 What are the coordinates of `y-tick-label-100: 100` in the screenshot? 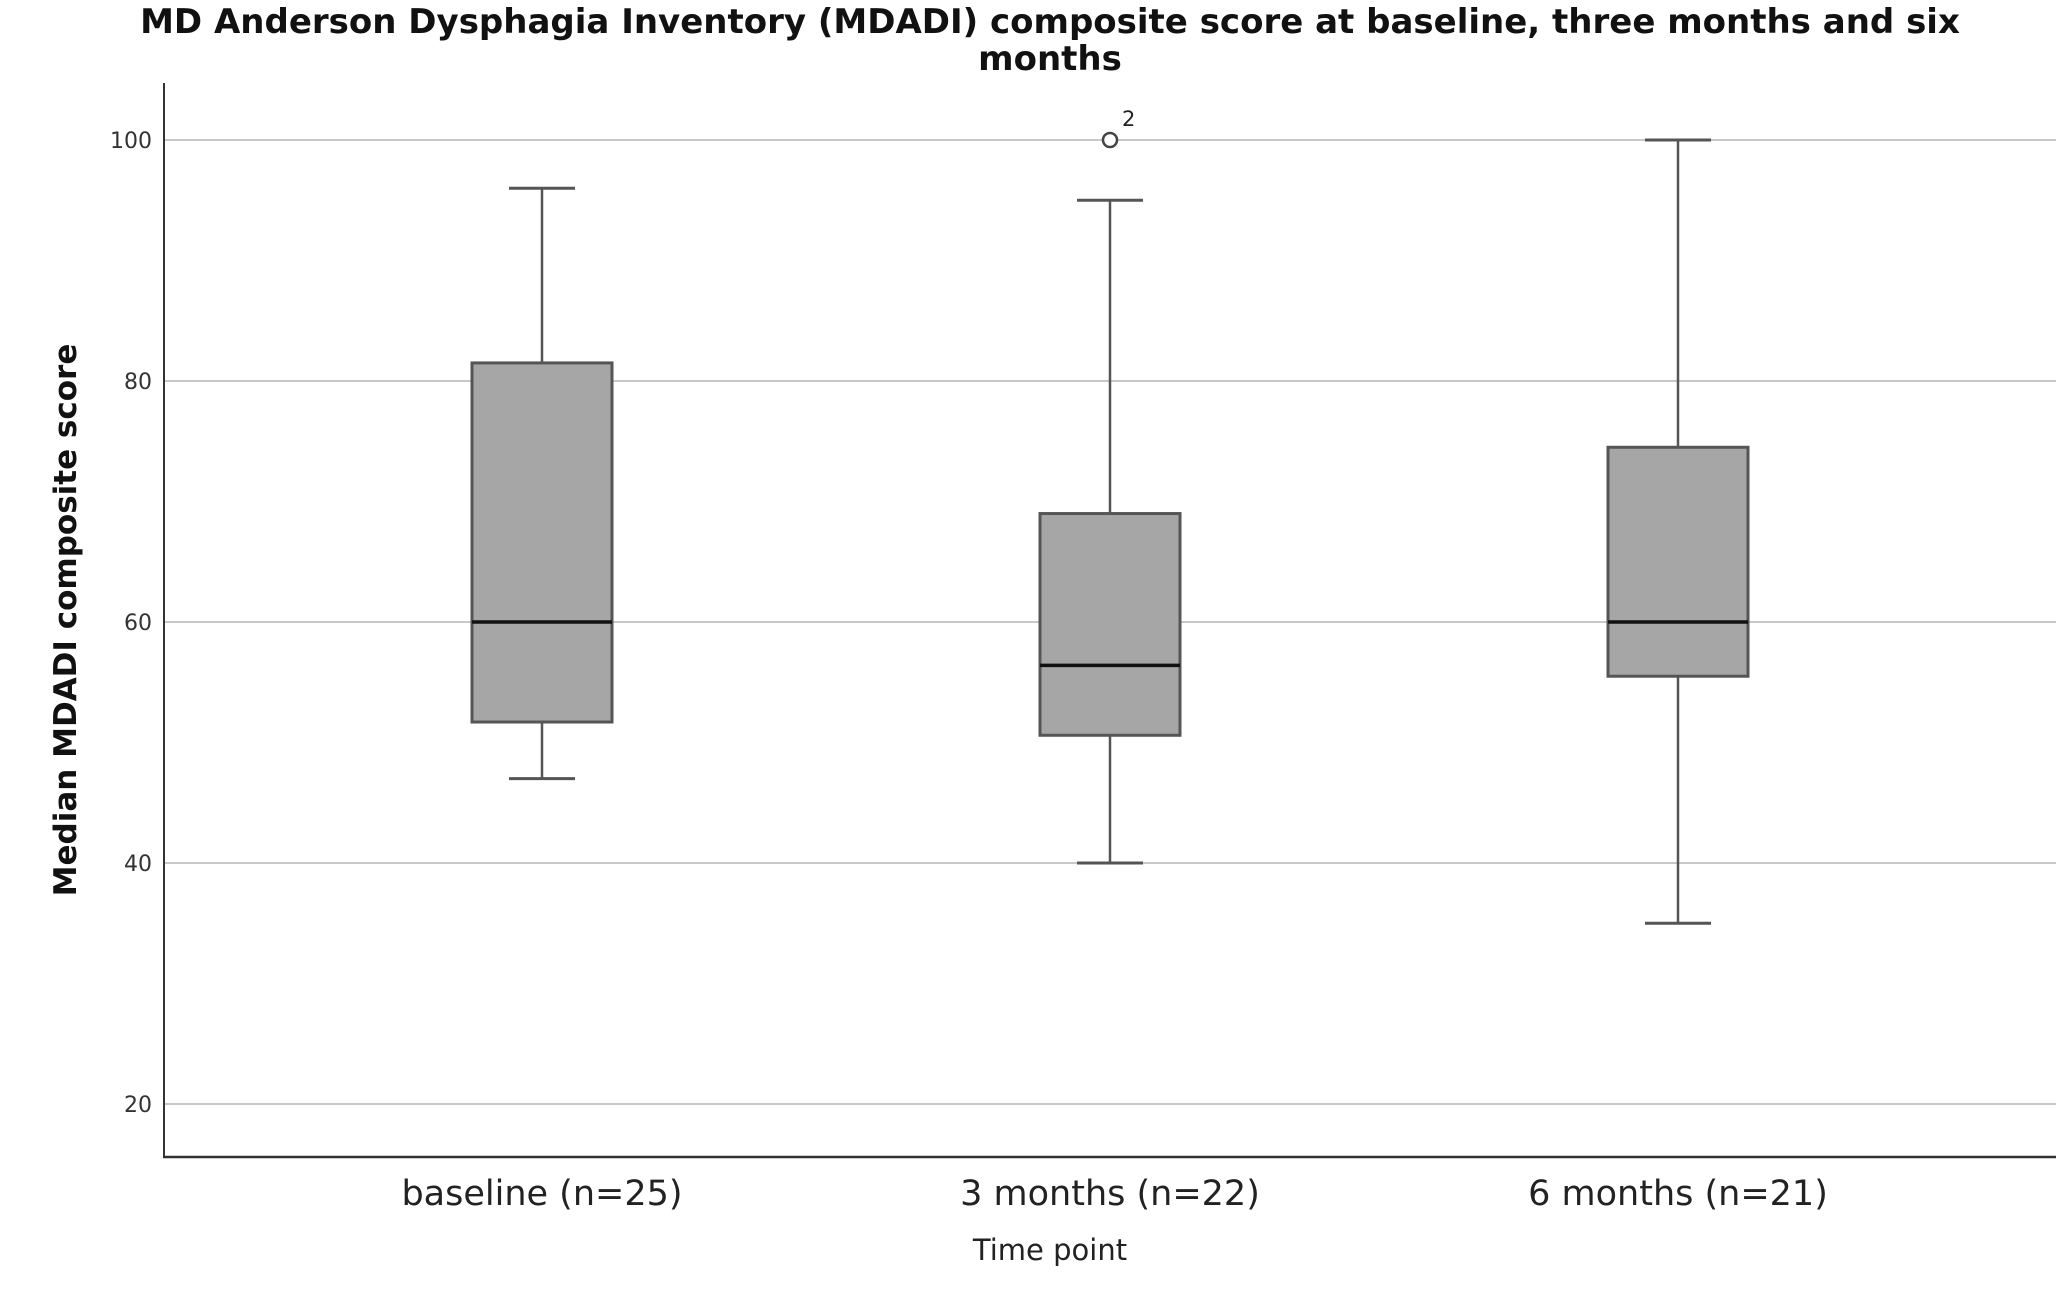 It's located at (131, 141).